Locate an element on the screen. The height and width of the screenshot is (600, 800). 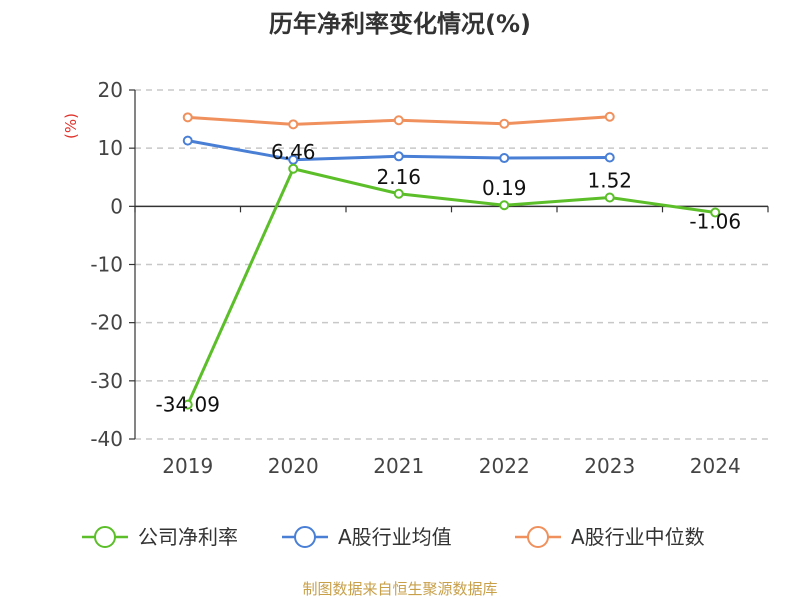
data-label-2020: 6.46 is located at coordinates (293, 152).